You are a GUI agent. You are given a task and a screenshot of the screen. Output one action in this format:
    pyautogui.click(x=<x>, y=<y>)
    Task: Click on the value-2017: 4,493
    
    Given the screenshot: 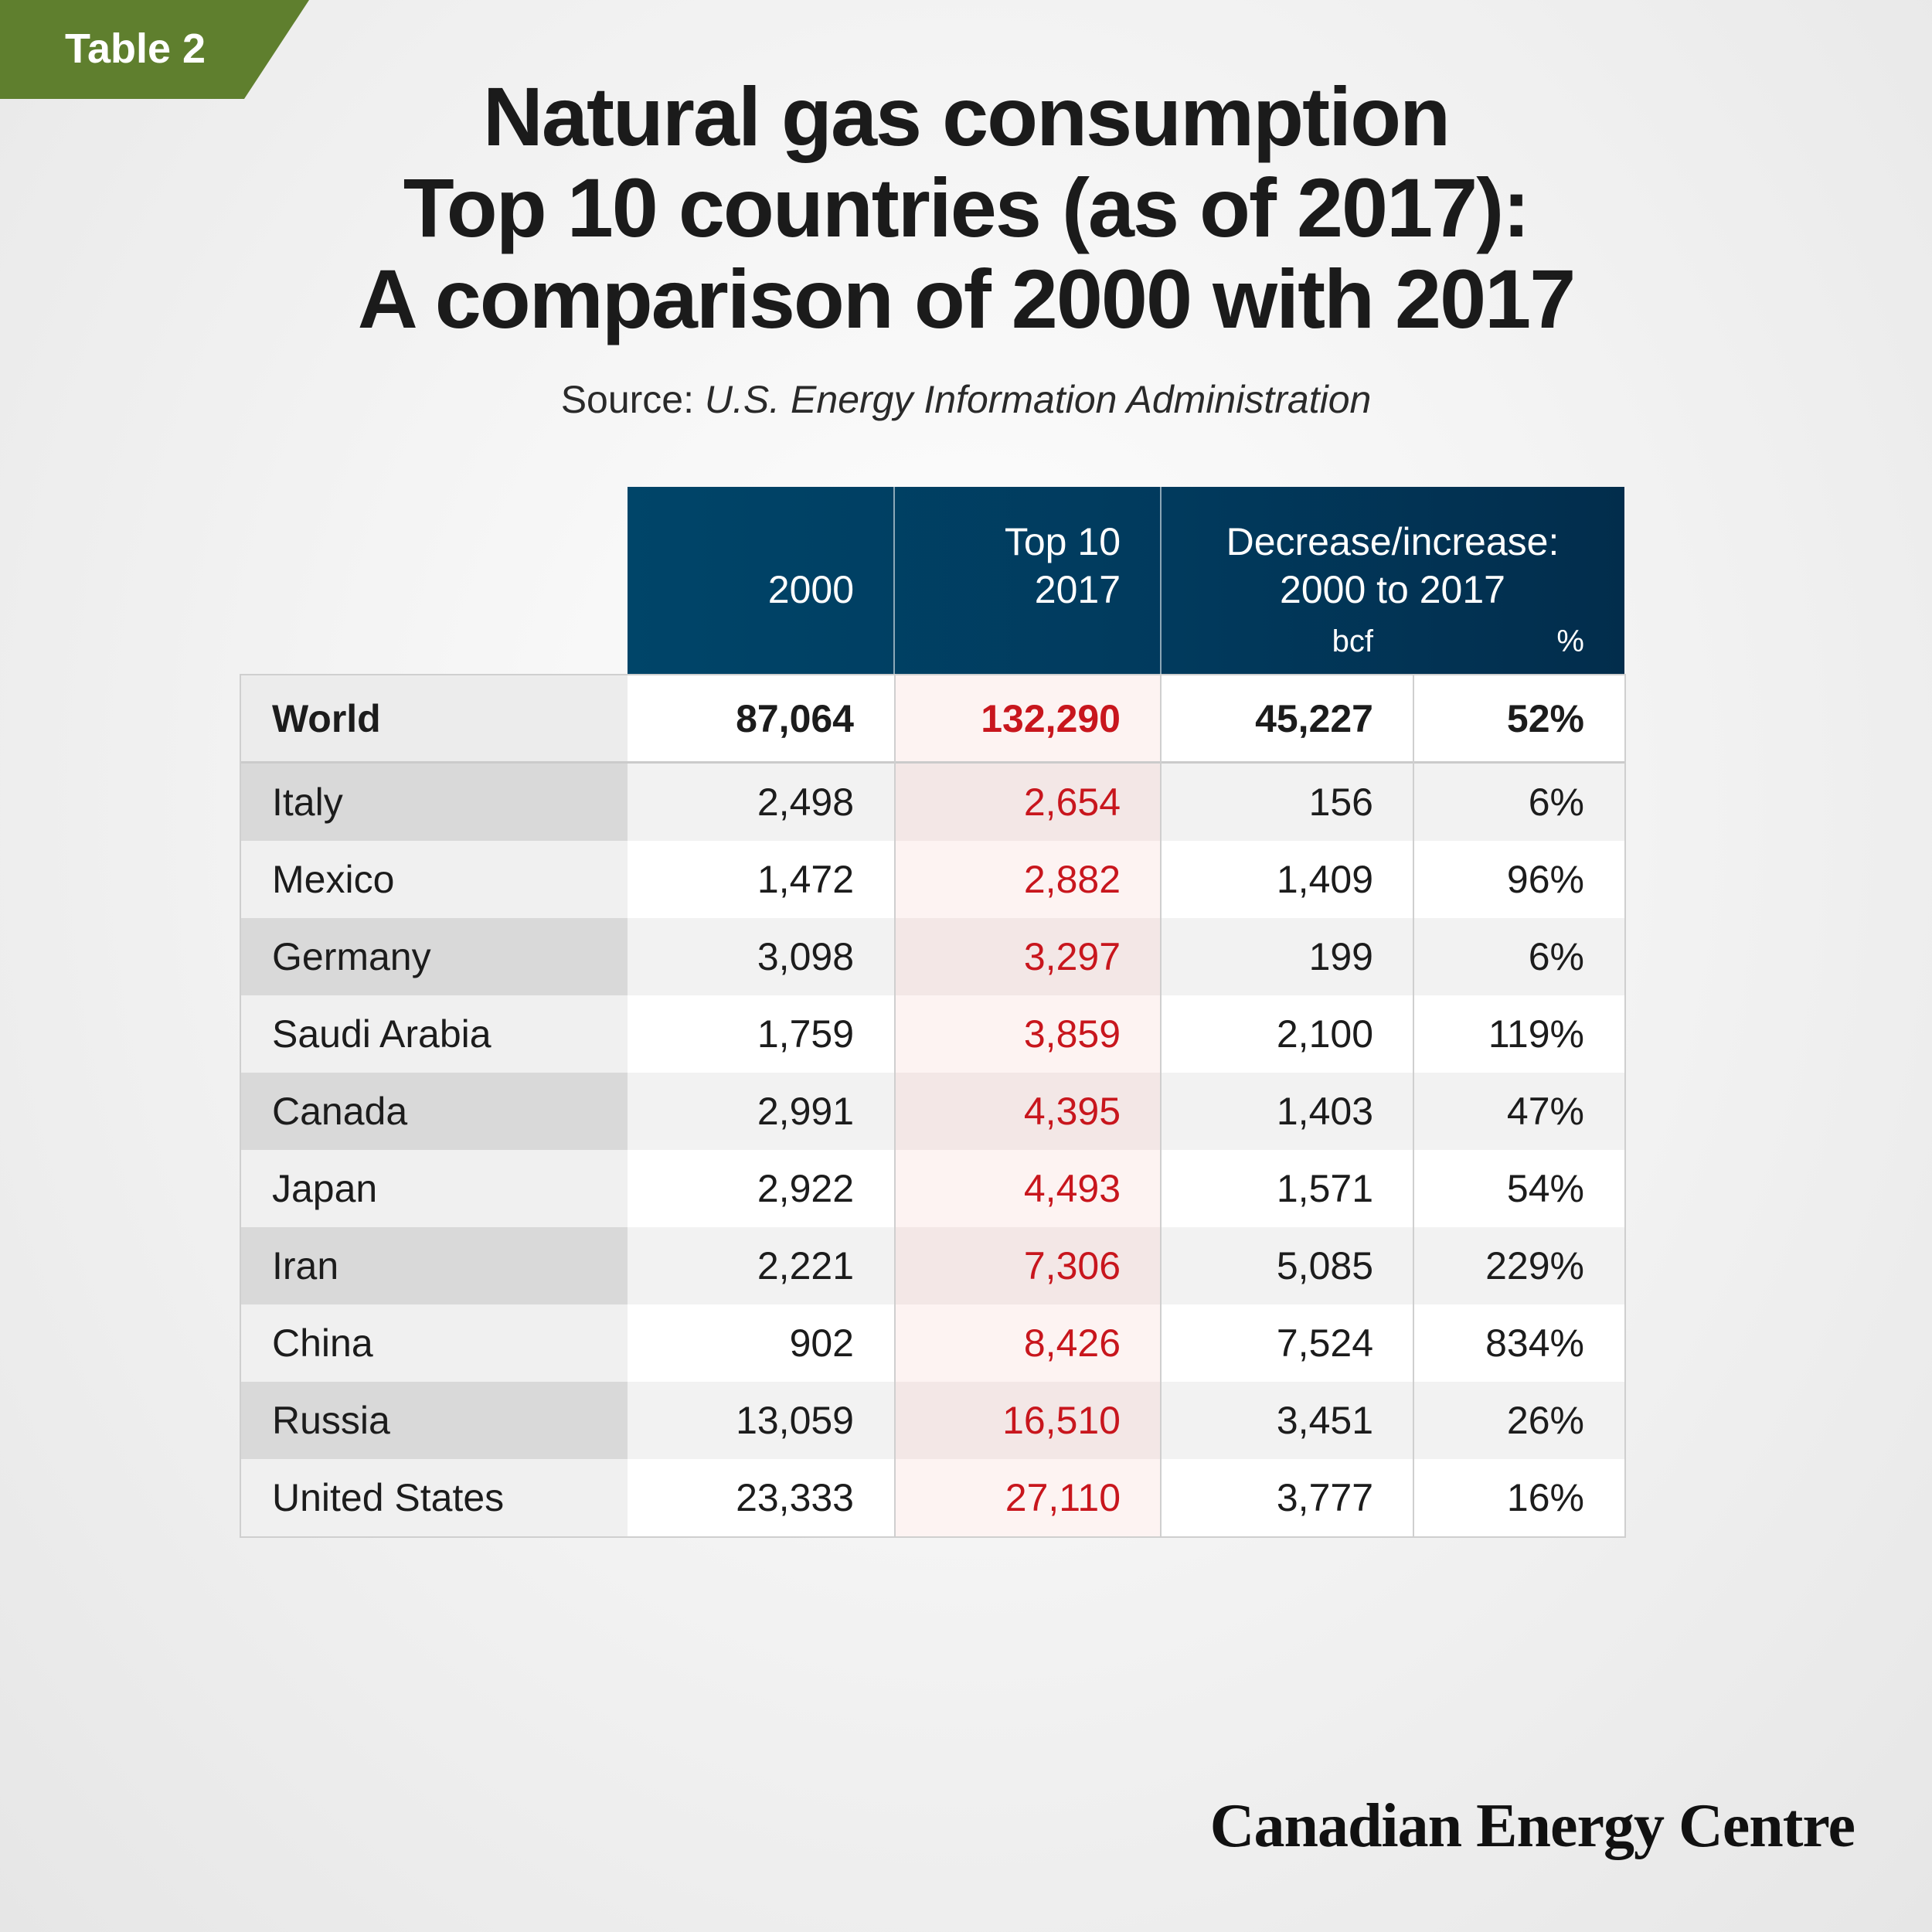 What is the action you would take?
    pyautogui.click(x=1028, y=1189)
    